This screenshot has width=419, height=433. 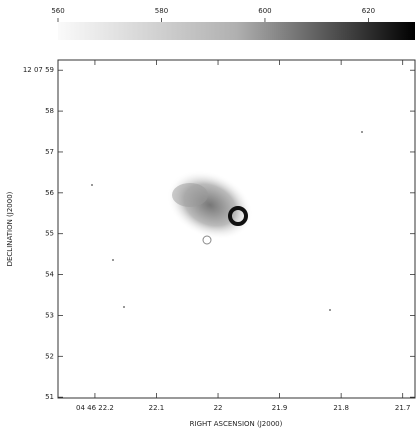 I want to click on x-tick-label: 21.8, so click(x=341, y=408).